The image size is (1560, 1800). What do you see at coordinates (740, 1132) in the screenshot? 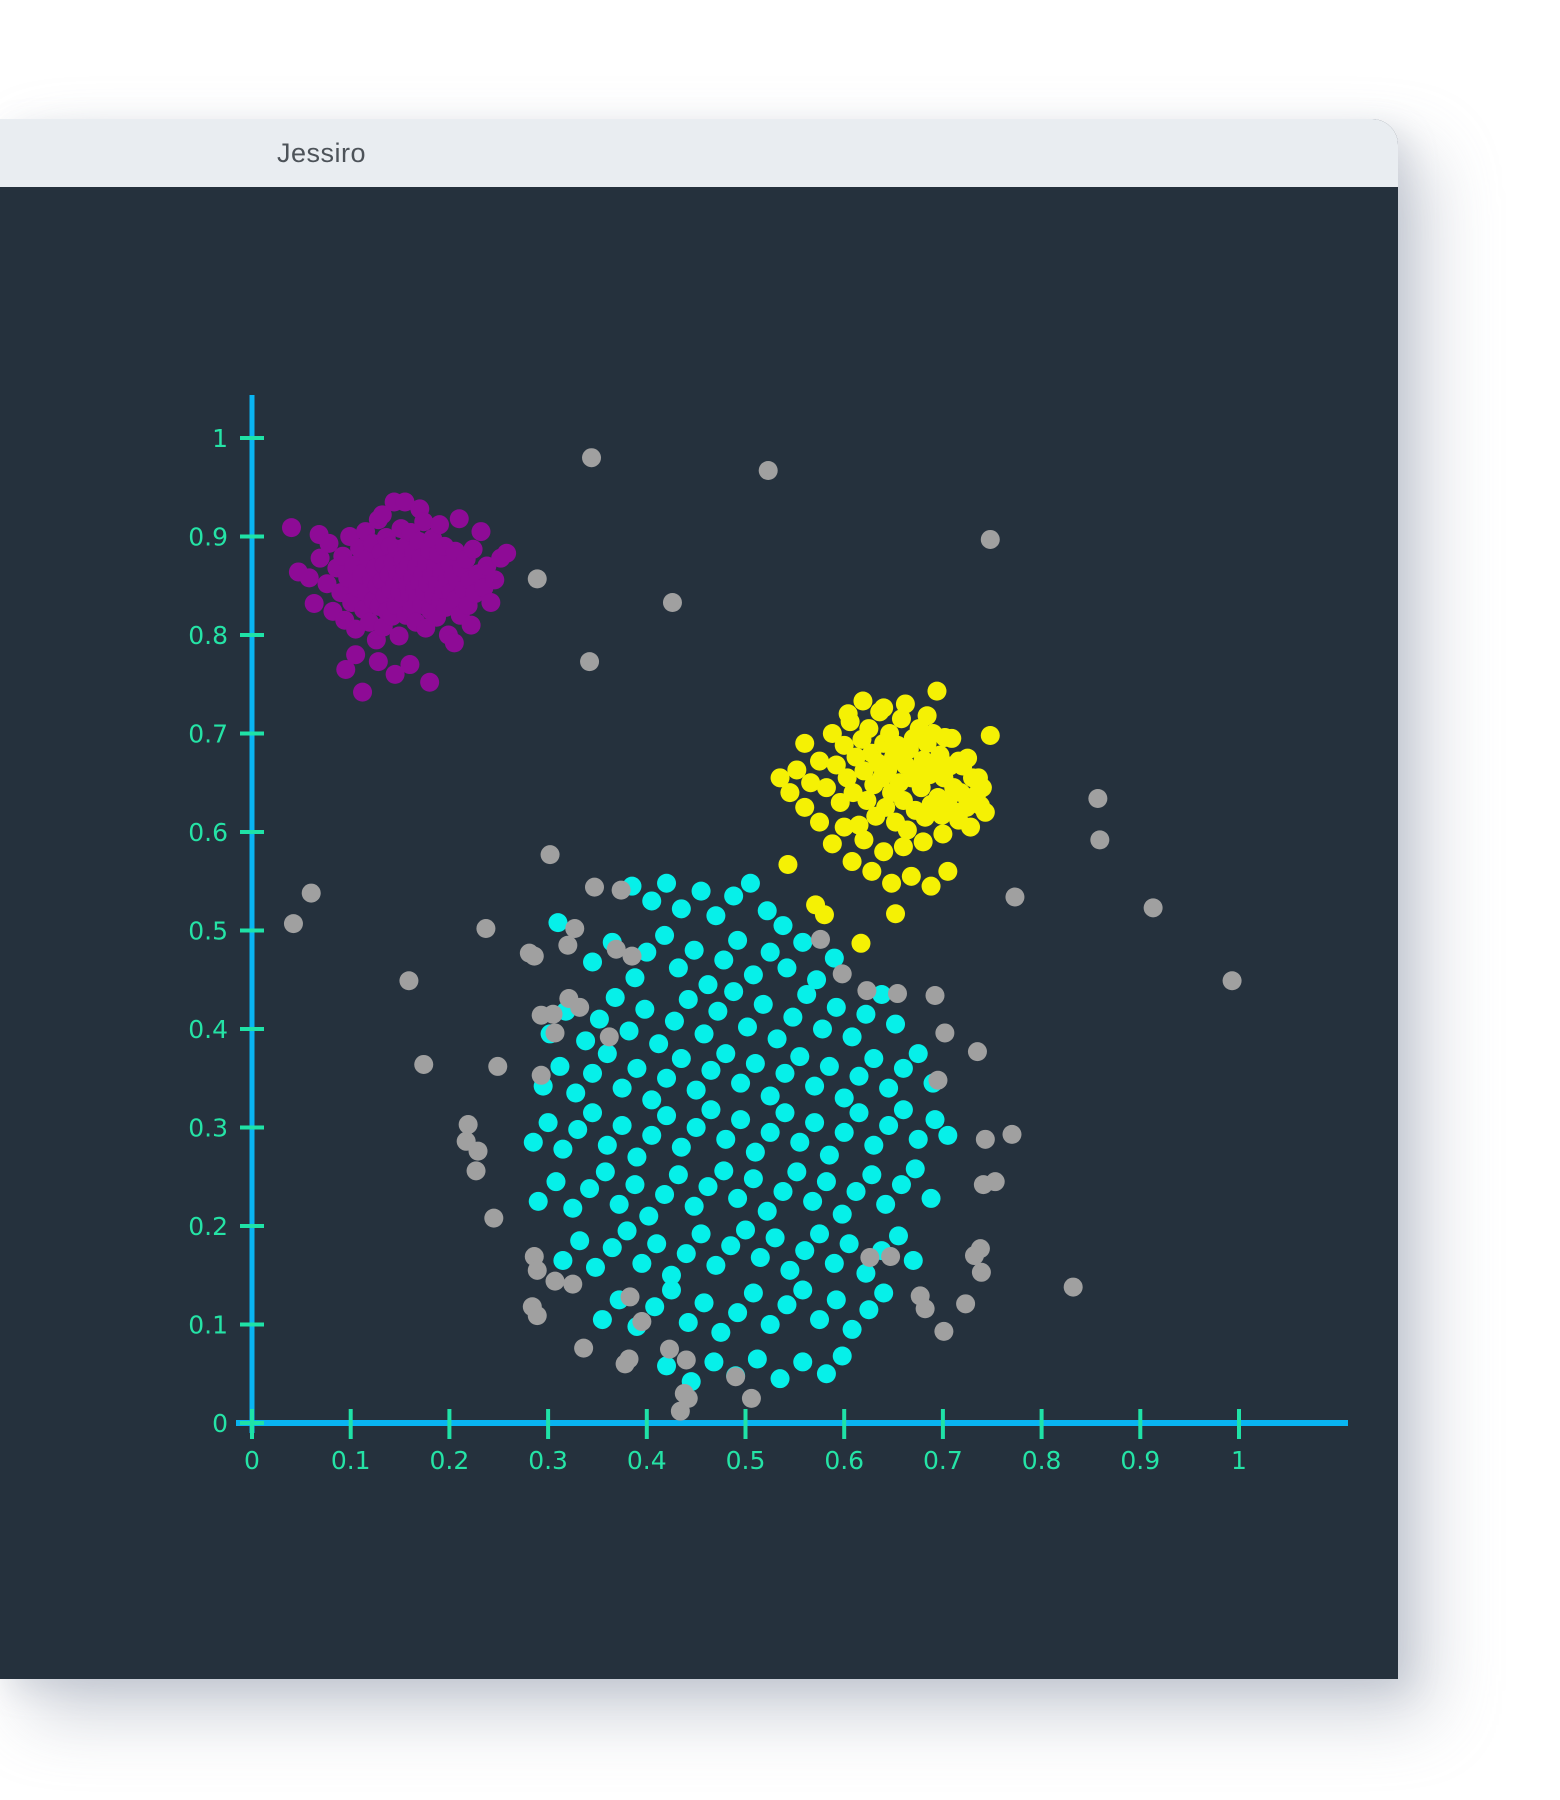
I see `series-cluster-cyan` at bounding box center [740, 1132].